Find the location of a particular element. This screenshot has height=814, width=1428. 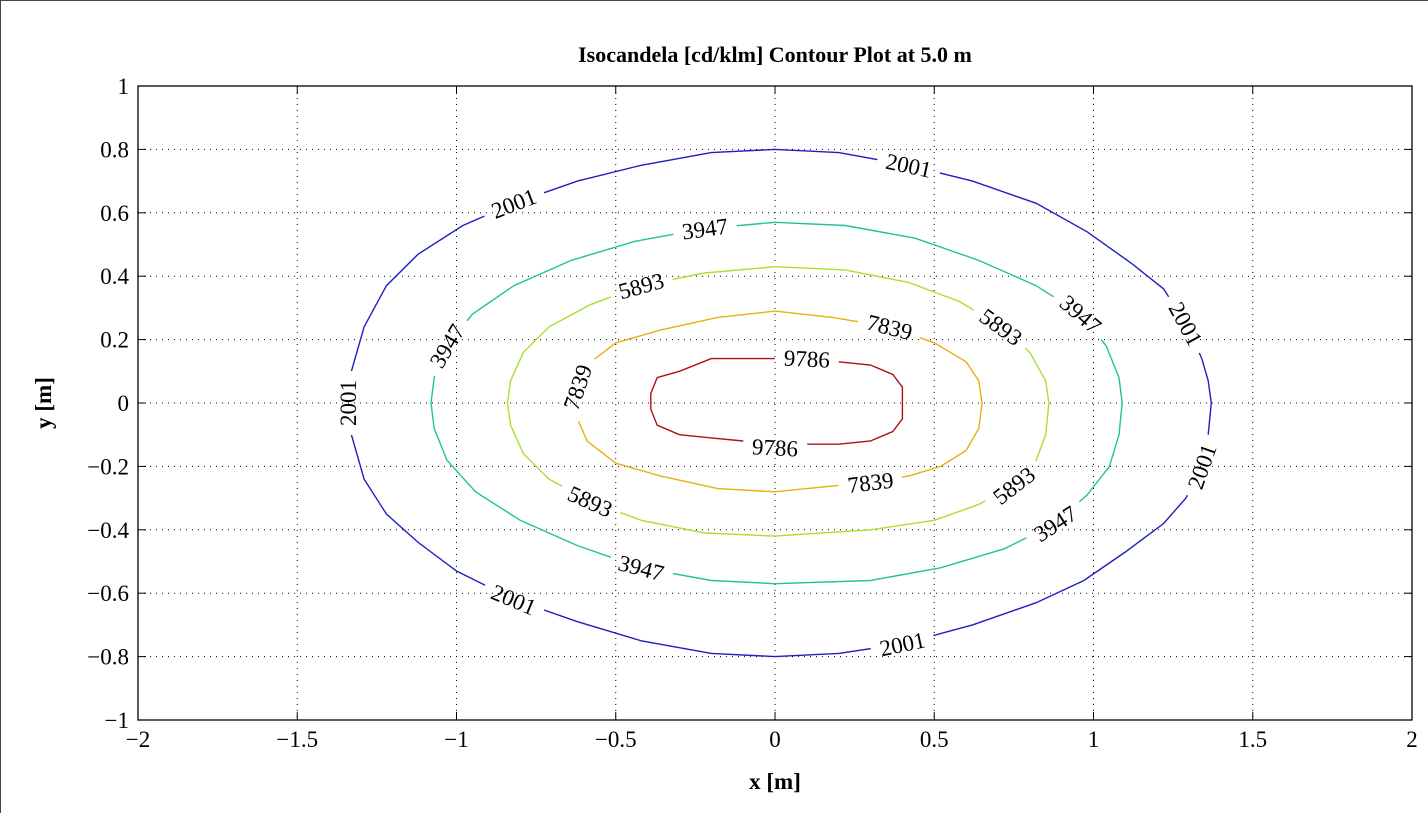

y-tick-label: −0.6 is located at coordinates (108, 593).